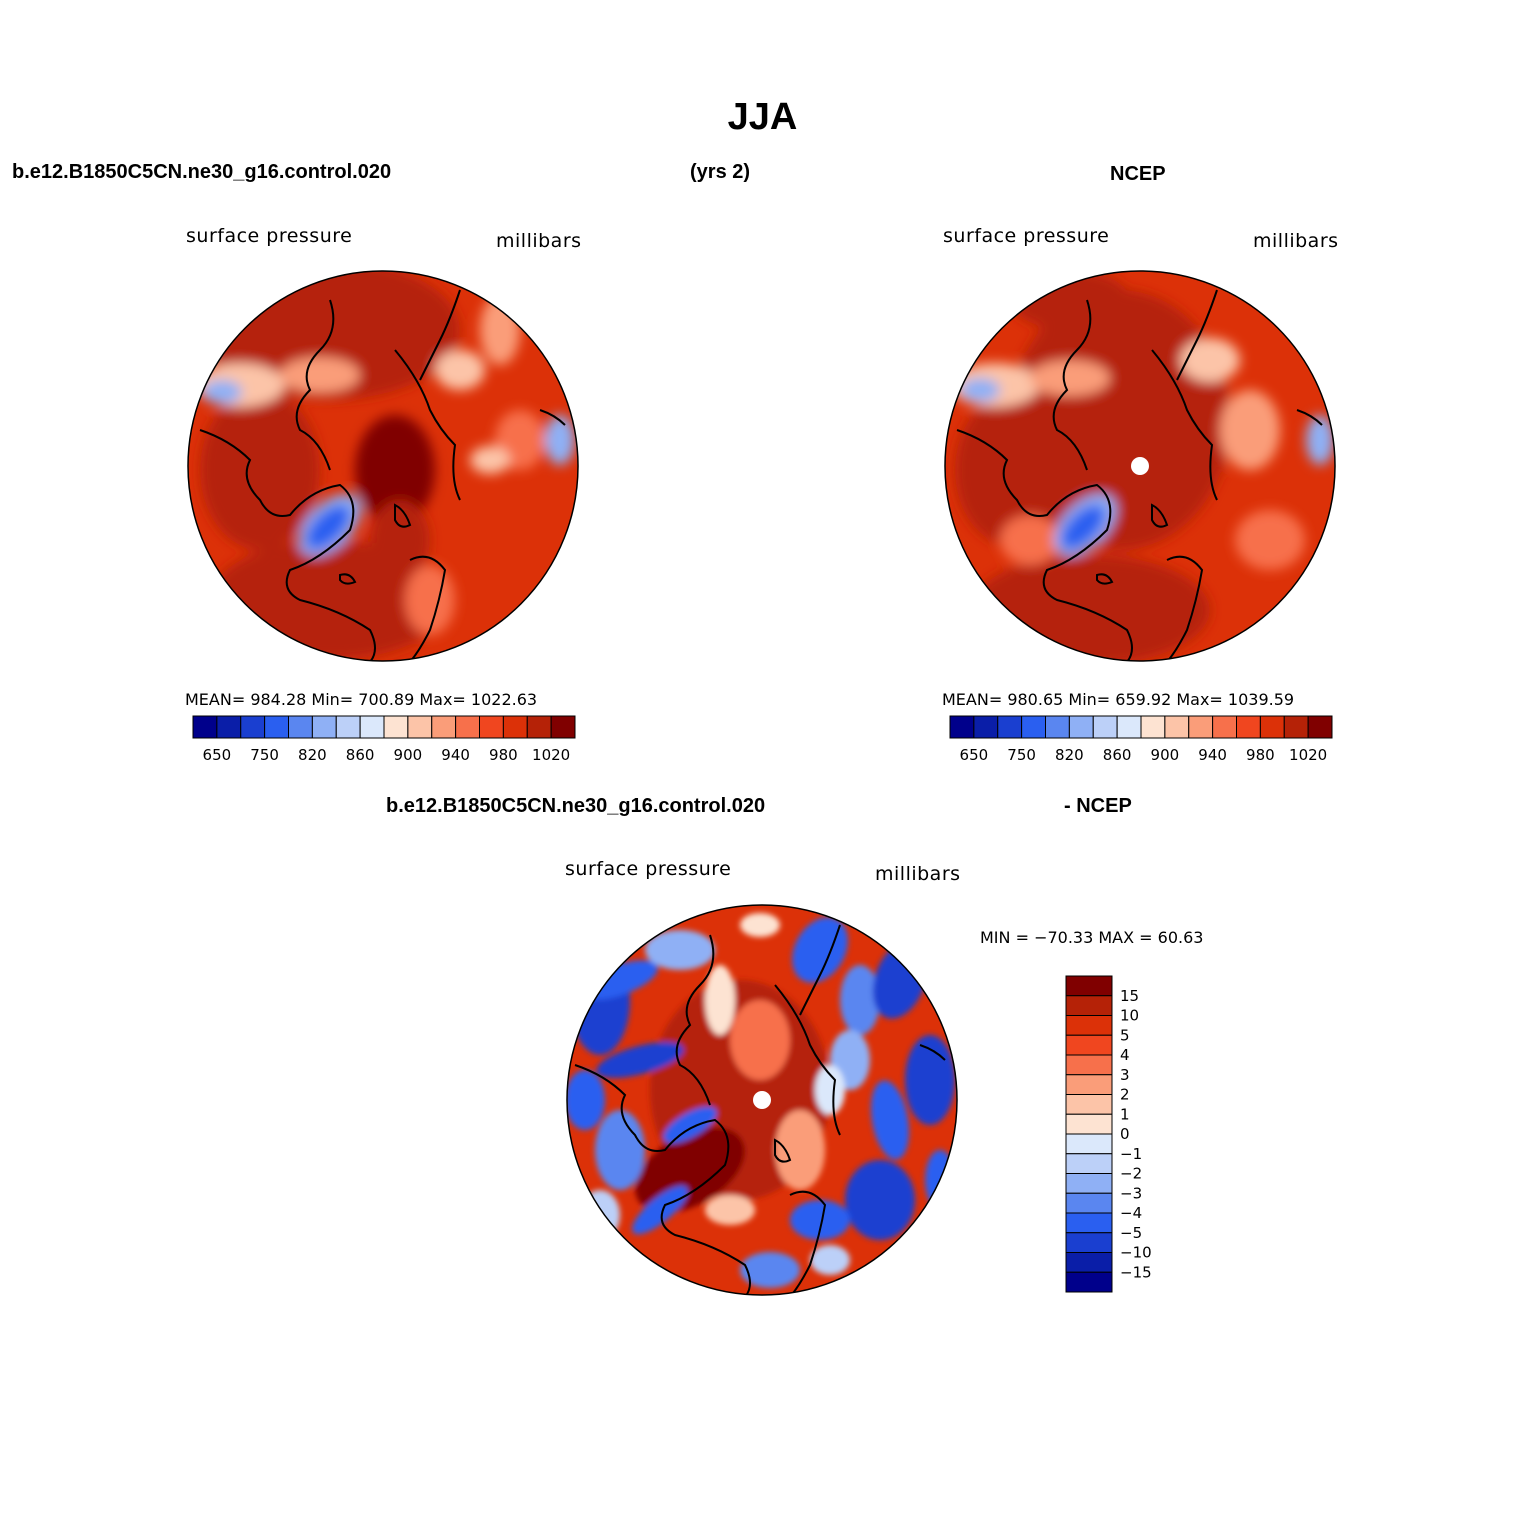  What do you see at coordinates (1125, 1035) in the screenshot?
I see `colorbar-tick-label: 5` at bounding box center [1125, 1035].